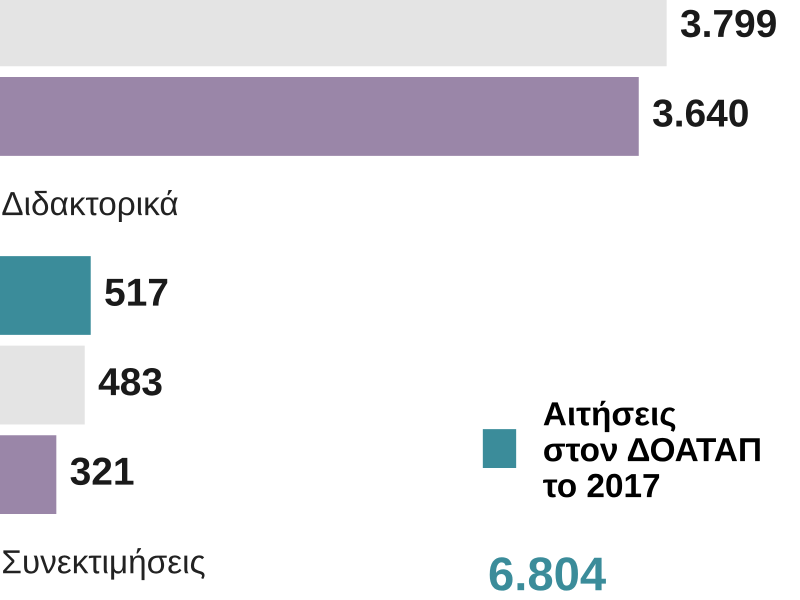 This screenshot has width=800, height=600. I want to click on data-label: 3.640, so click(700, 113).